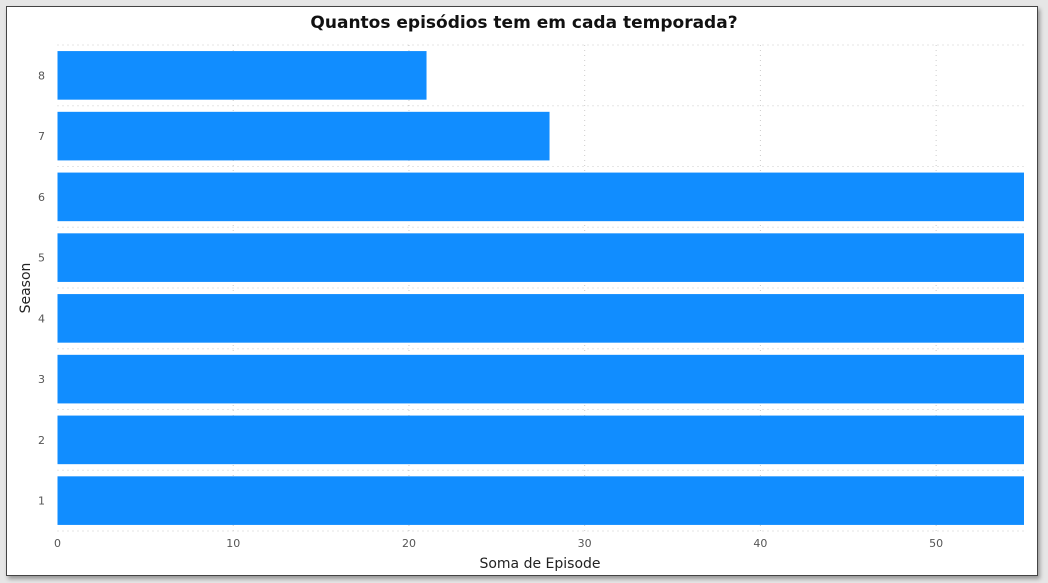 The width and height of the screenshot is (1048, 583). What do you see at coordinates (41, 379) in the screenshot?
I see `y-tick-label: 3` at bounding box center [41, 379].